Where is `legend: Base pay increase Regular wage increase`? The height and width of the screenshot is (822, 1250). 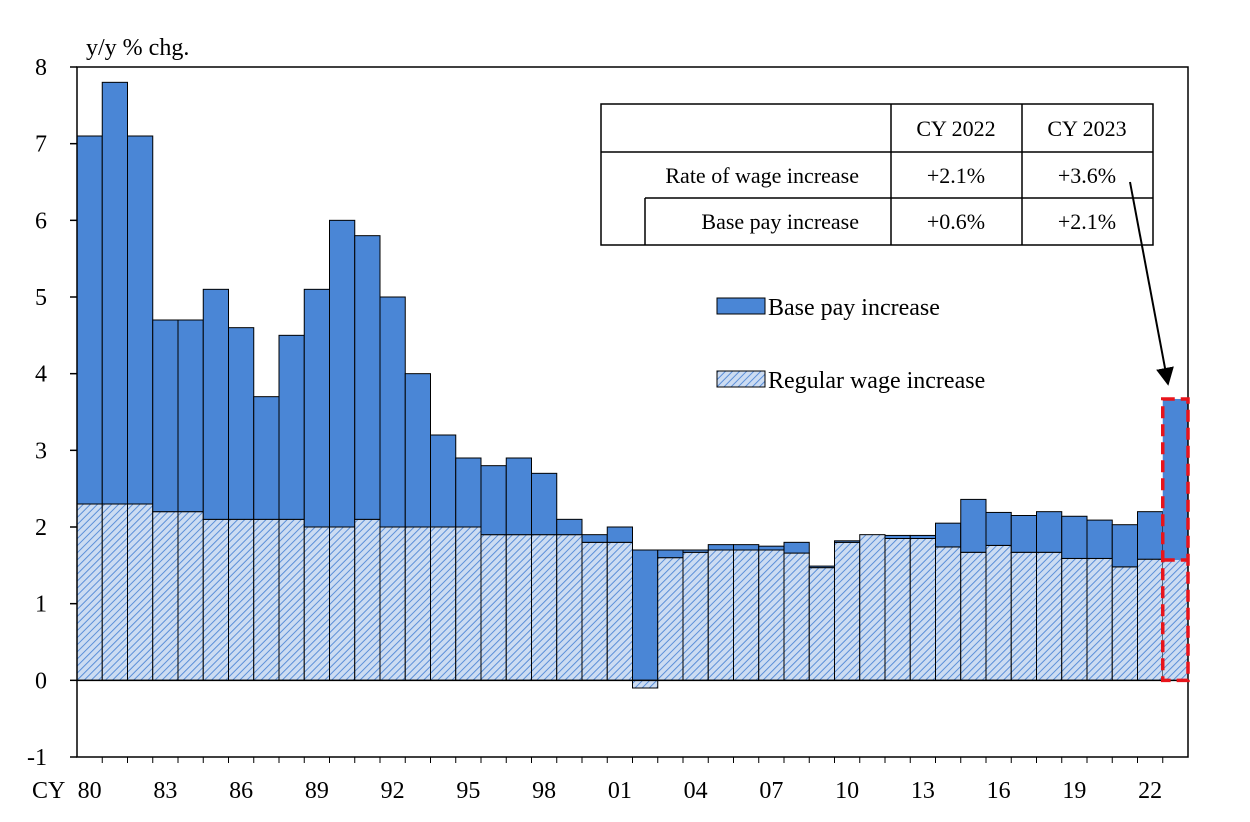
legend: Base pay increase Regular wage increase is located at coordinates (850, 344).